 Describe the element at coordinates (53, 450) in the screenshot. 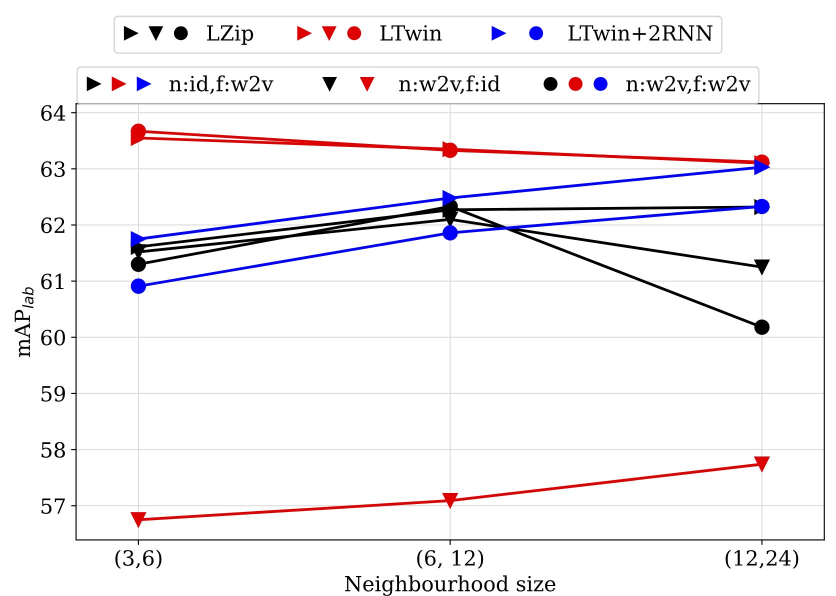

I see `y-tick-label: 58` at that location.